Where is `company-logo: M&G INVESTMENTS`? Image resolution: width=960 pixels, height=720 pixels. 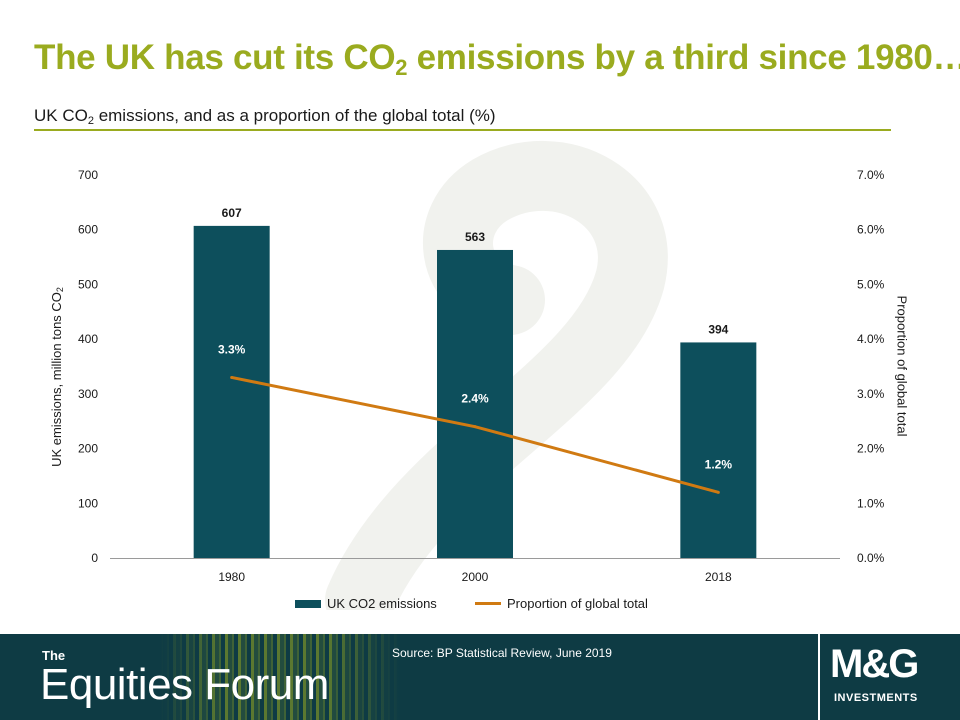
company-logo: M&G INVESTMENTS is located at coordinates (891, 678).